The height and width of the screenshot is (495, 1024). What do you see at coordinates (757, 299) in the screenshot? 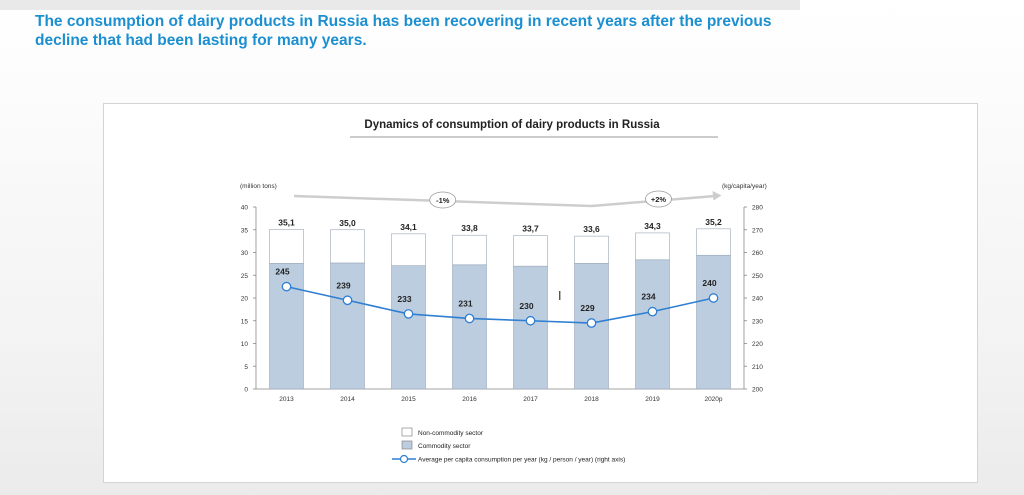
I see `y-right-tick-label: 240` at bounding box center [757, 299].